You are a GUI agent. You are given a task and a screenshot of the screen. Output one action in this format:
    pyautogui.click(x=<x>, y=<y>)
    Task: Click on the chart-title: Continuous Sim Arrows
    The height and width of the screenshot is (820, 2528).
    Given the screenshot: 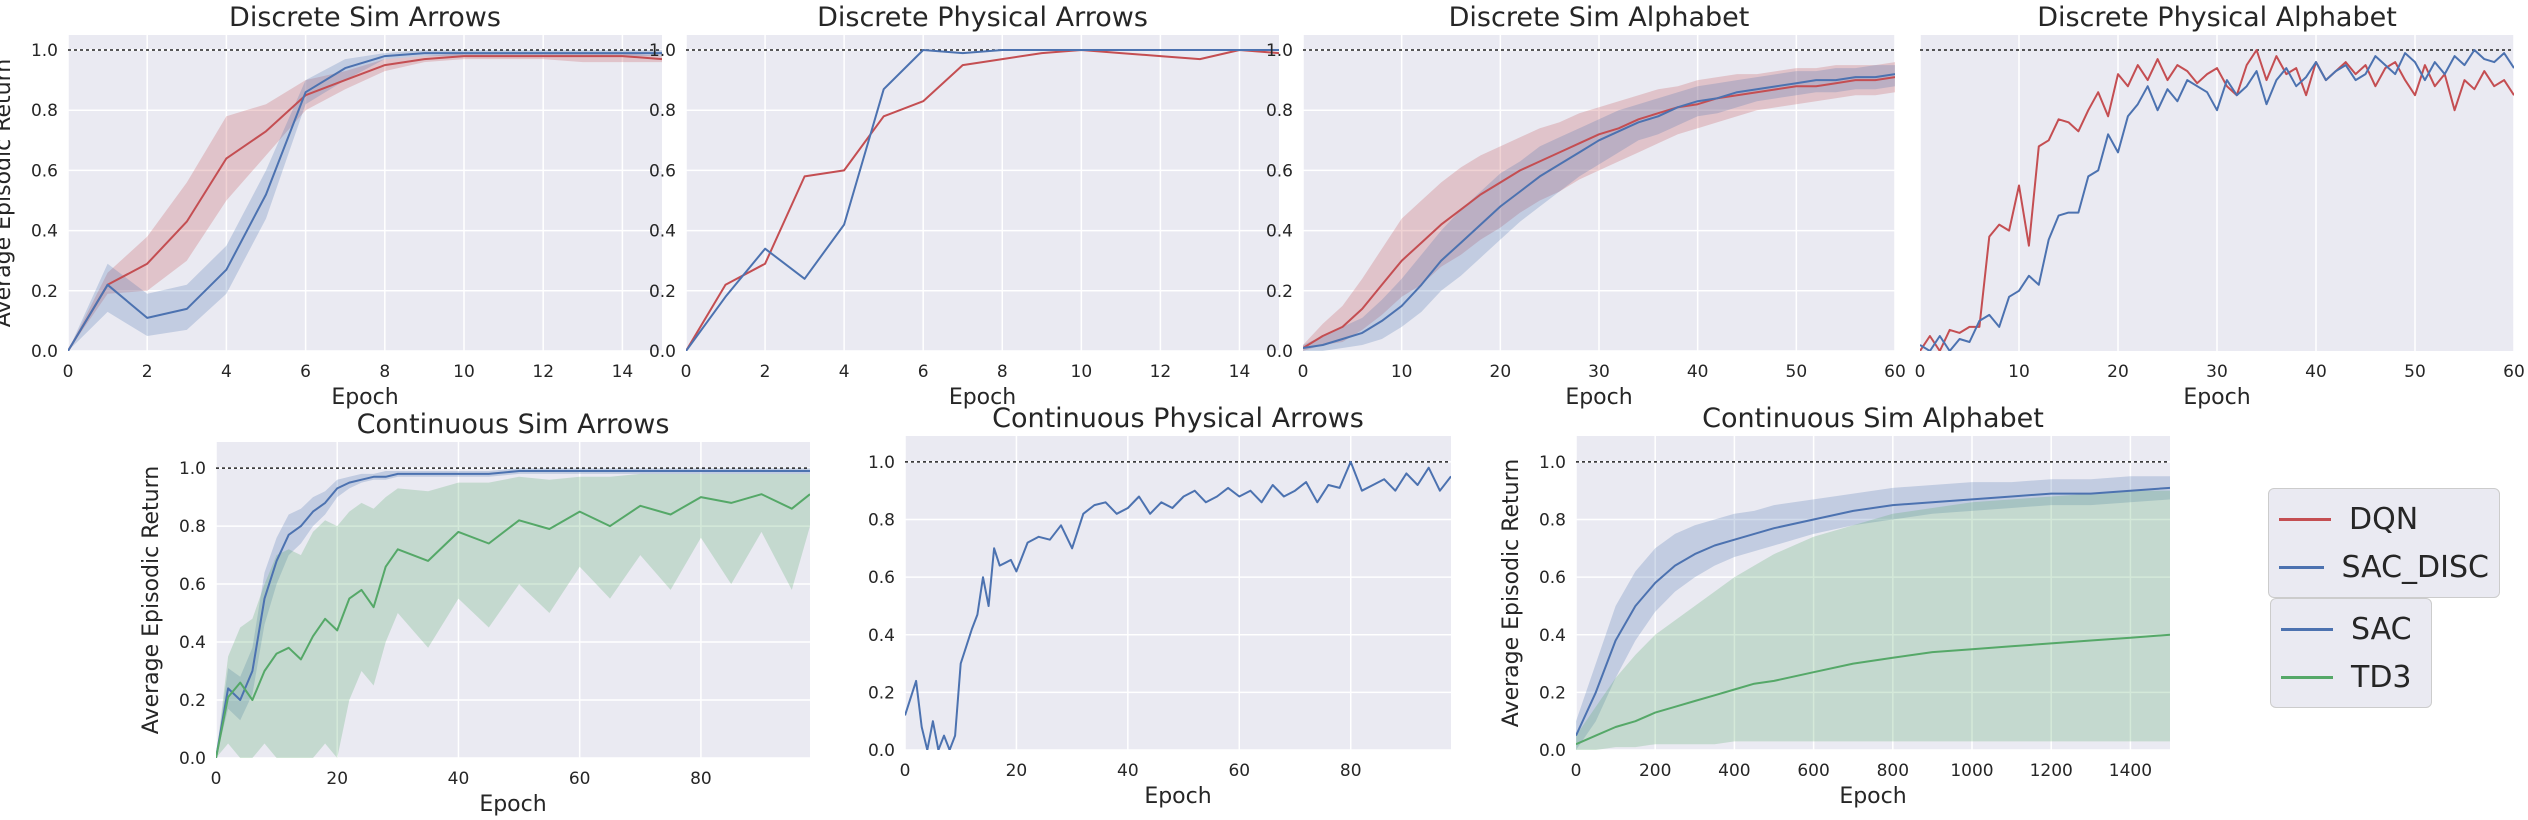 What is the action you would take?
    pyautogui.click(x=513, y=424)
    